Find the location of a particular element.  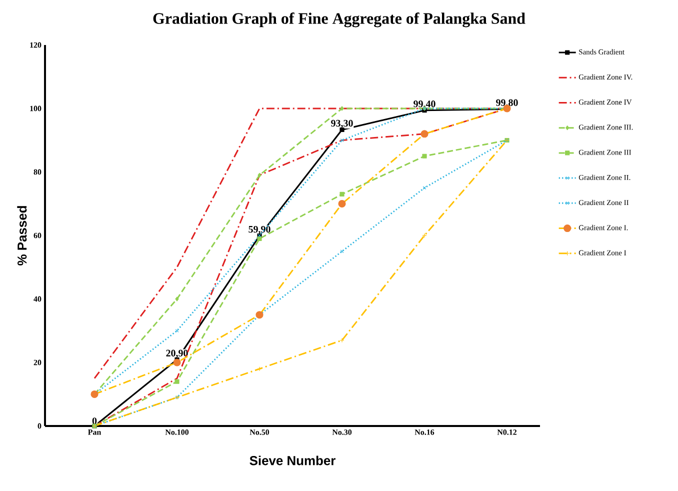

data-label: 0 is located at coordinates (94, 421).